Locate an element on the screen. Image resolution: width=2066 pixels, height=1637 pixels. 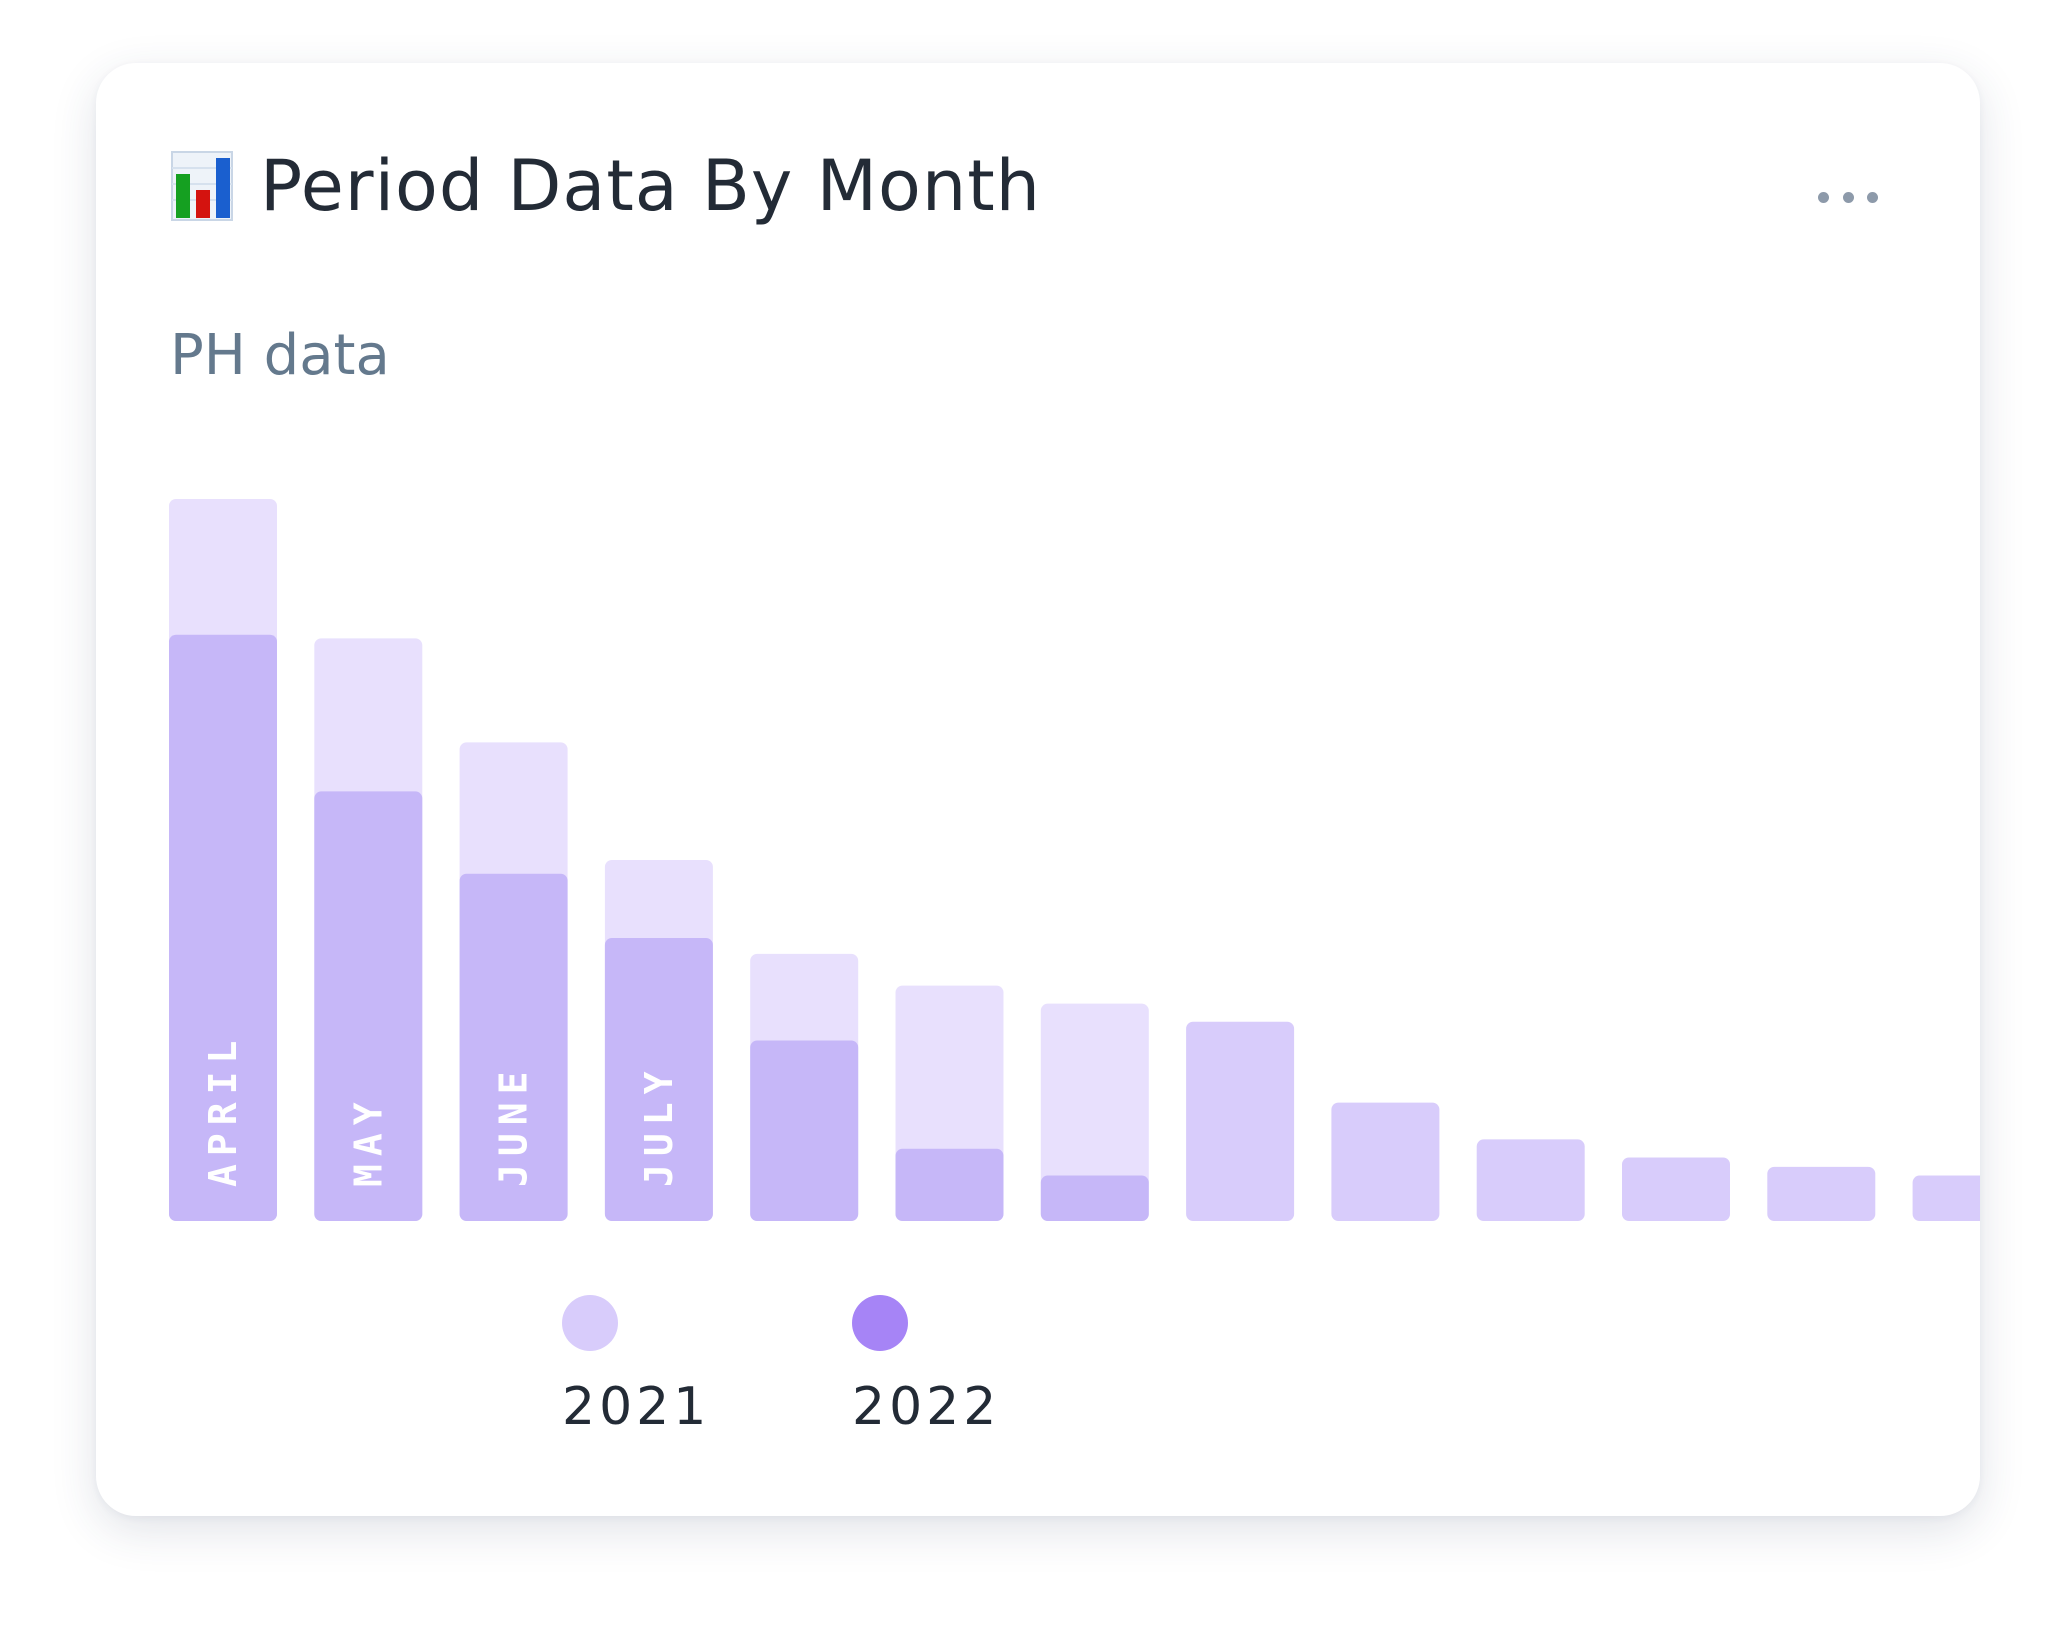
card-header: Period Data By Month is located at coordinates (605, 186).